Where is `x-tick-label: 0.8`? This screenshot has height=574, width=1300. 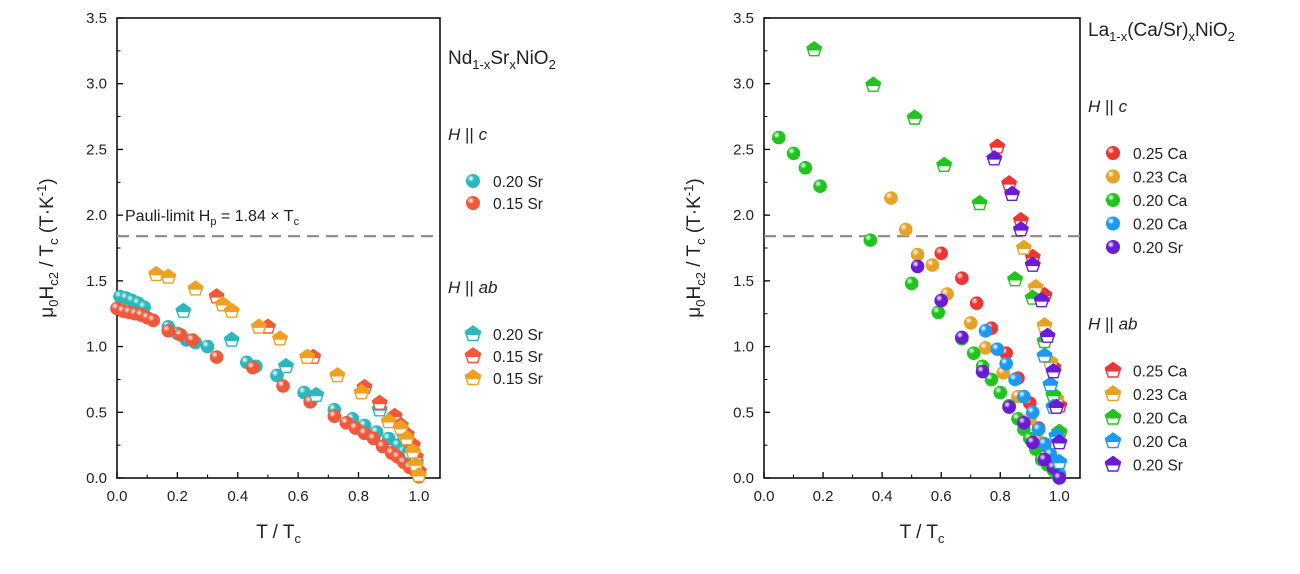 x-tick-label: 0.8 is located at coordinates (1000, 496).